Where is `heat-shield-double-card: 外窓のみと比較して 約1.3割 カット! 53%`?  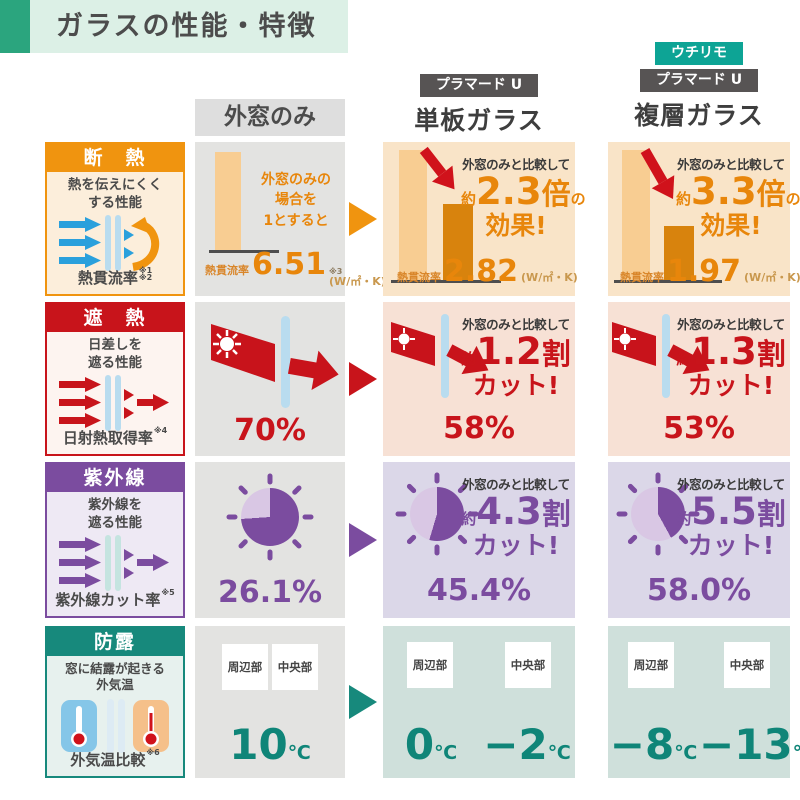
heat-shield-double-card: 外窓のみと比較して 約1.3割 カット! 53% is located at coordinates (699, 379).